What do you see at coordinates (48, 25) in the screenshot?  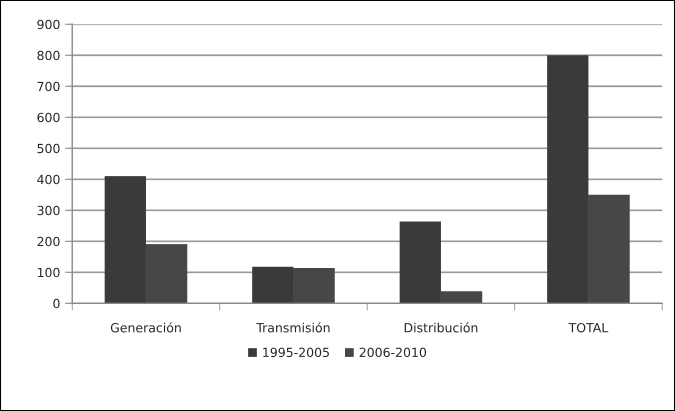 I see `y-tick-label: 900` at bounding box center [48, 25].